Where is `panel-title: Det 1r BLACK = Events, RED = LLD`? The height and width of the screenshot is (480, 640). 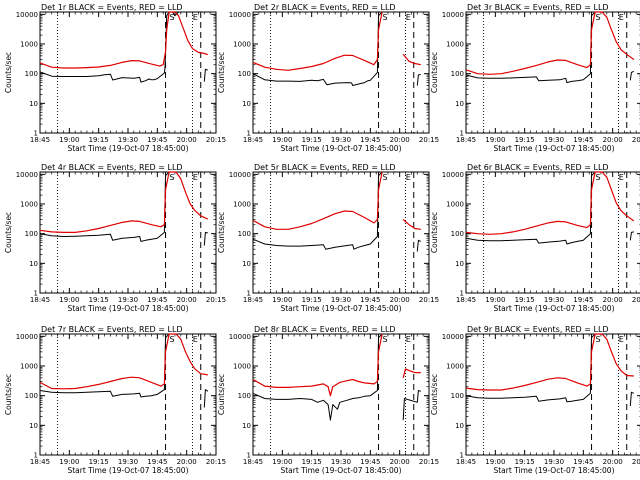 panel-title: Det 1r BLACK = Events, RED = LLD is located at coordinates (112, 7).